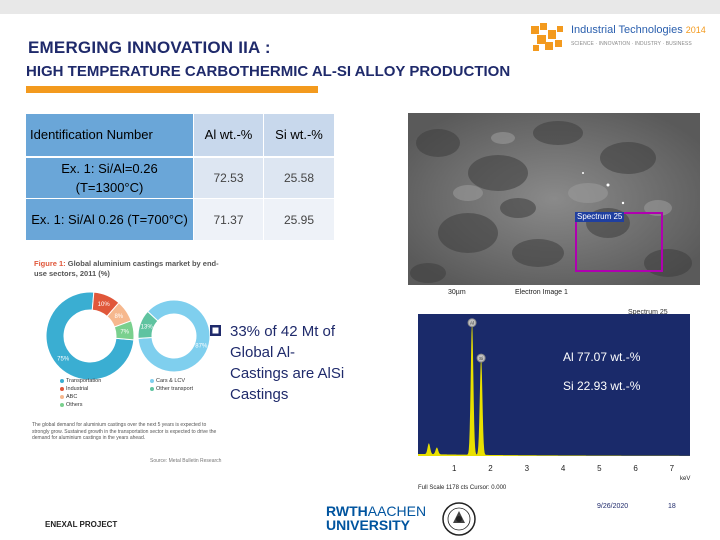  I want to click on peak-label: Si, so click(481, 358).